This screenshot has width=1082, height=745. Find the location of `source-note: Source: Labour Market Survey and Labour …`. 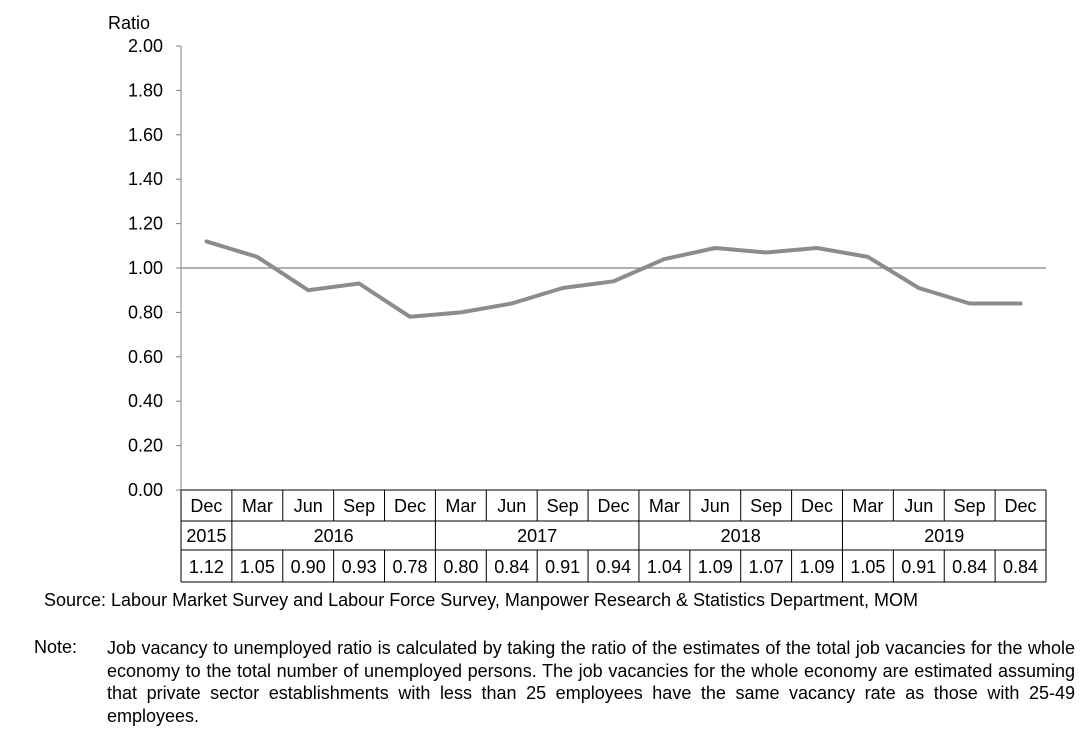

source-note: Source: Labour Market Survey and Labour … is located at coordinates (481, 600).